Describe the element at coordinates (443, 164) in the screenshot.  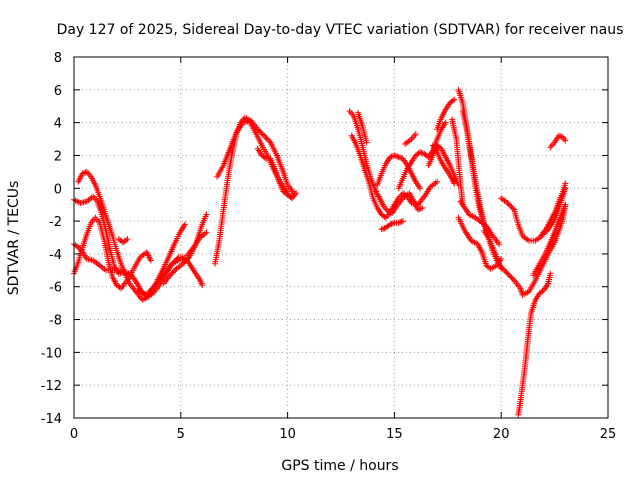
I see `series-track-u` at that location.